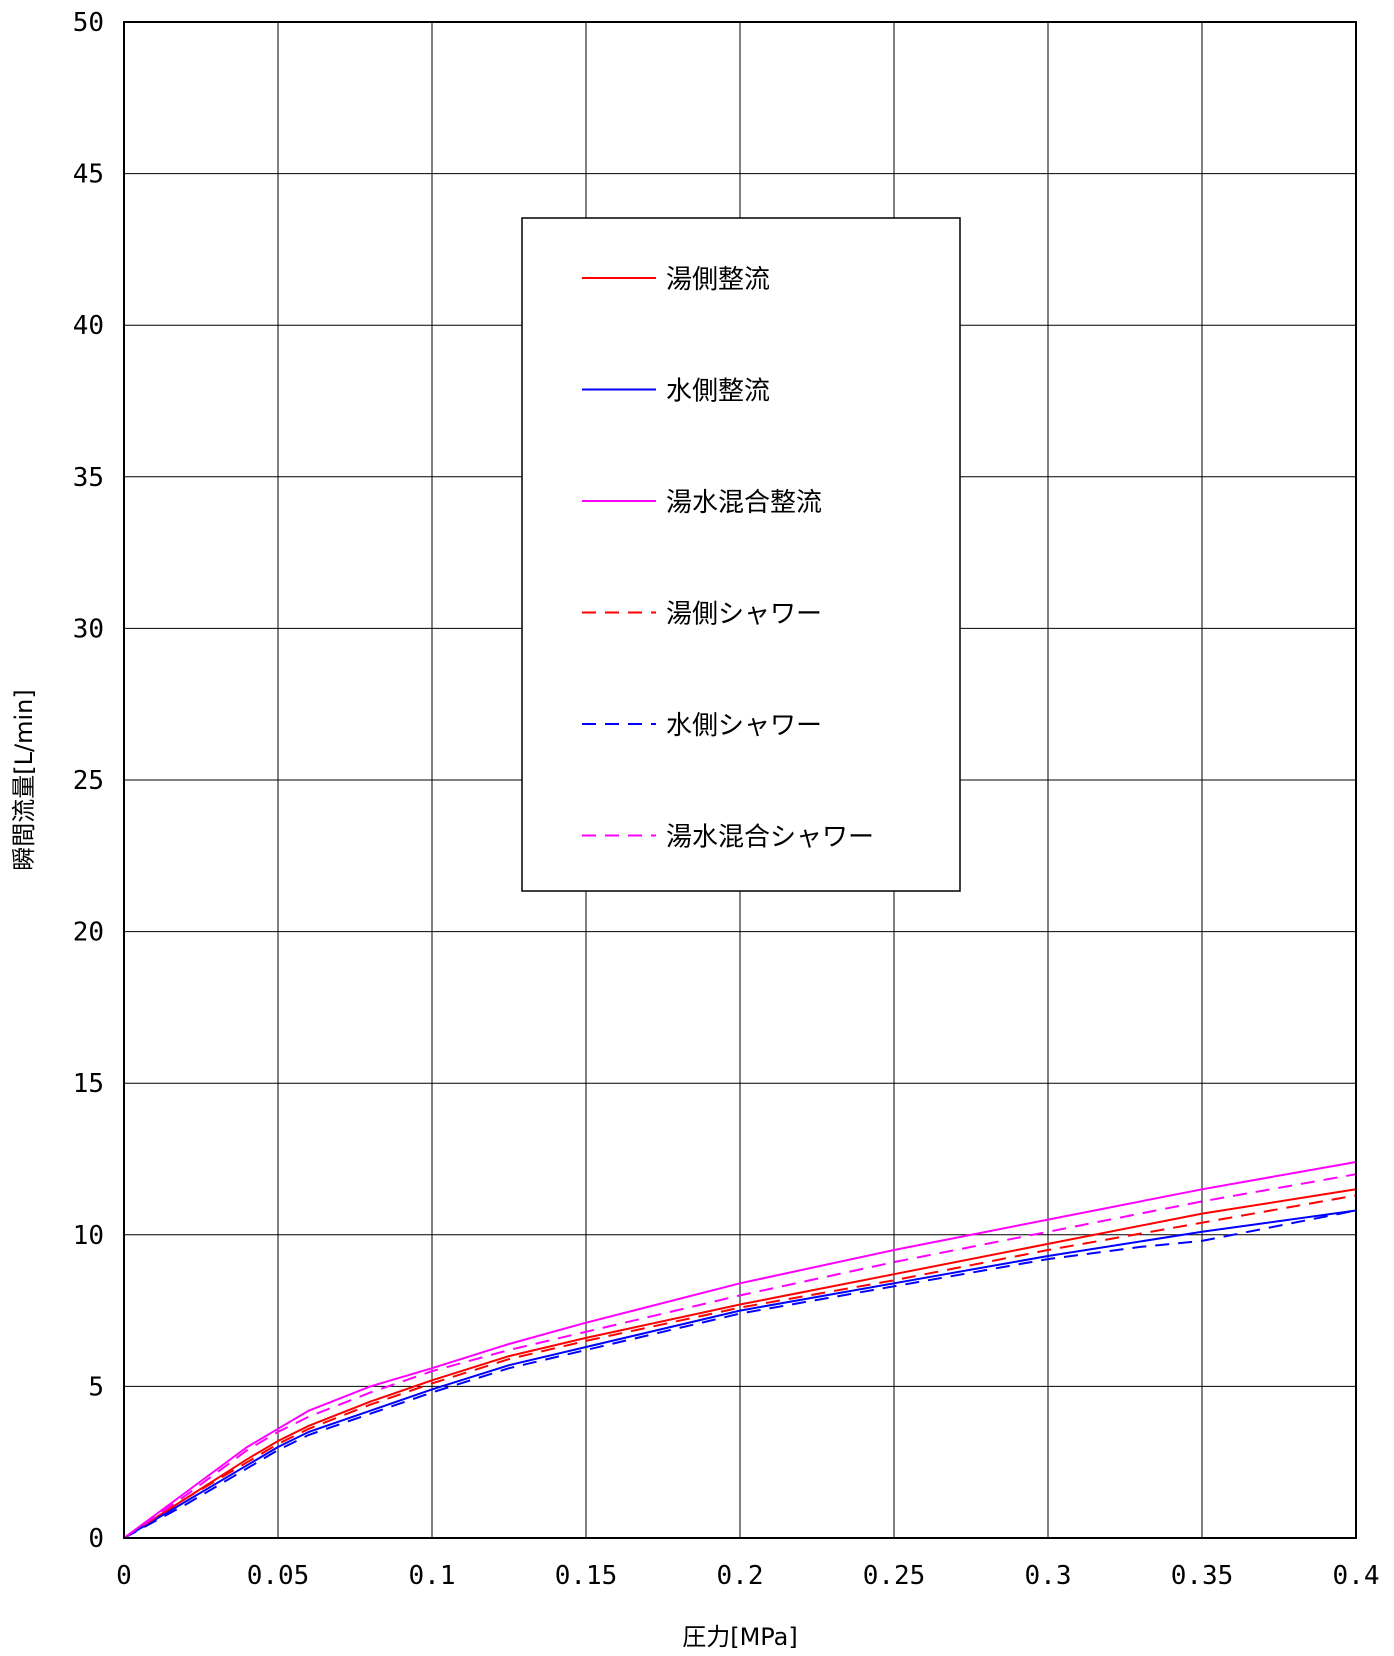  I want to click on y-tick-labels: 0 5 10 15 20 25 30 35 40 45 50, so click(88, 781).